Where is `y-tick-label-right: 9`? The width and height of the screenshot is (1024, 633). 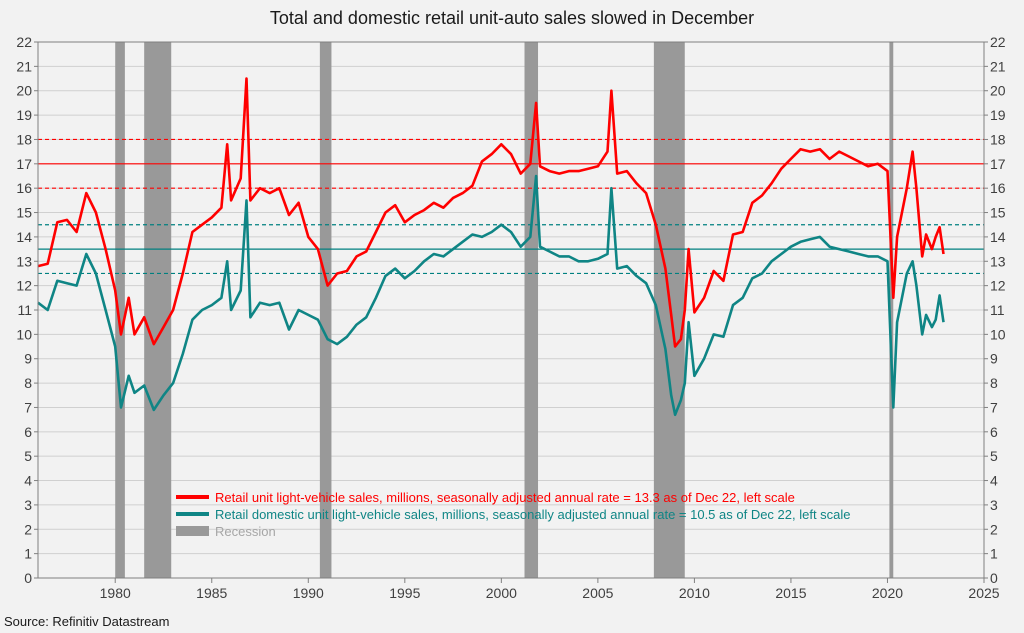 y-tick-label-right: 9 is located at coordinates (994, 359).